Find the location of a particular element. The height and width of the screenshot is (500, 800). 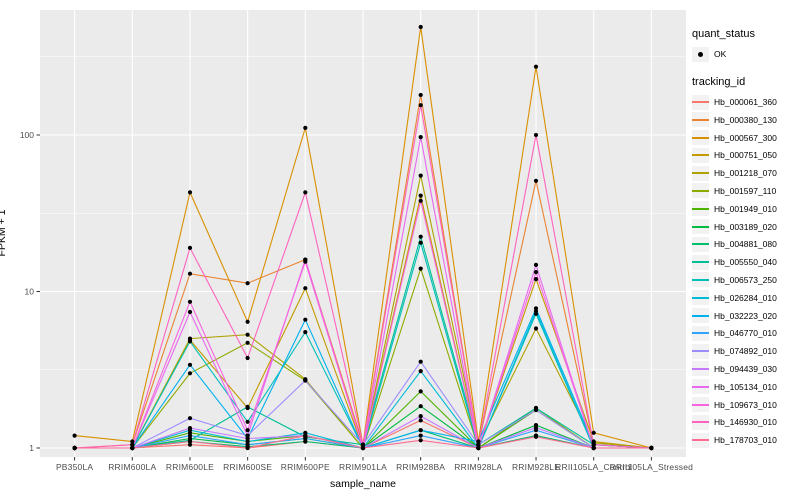

legend-item-label: Hb_000751_050 is located at coordinates (745, 155).